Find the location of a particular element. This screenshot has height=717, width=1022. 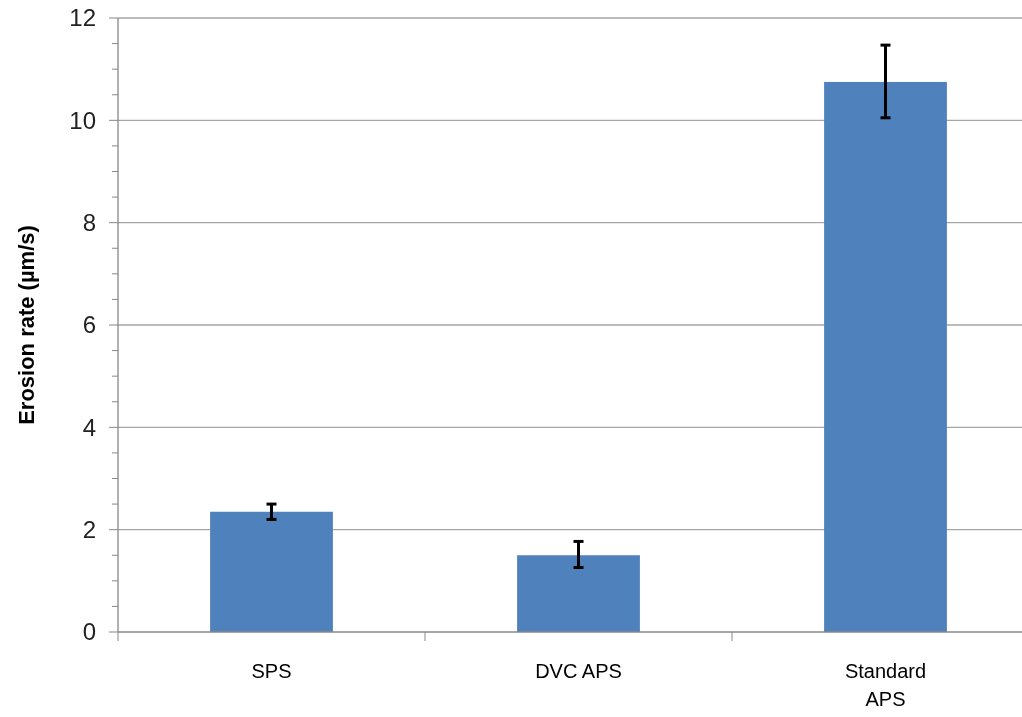

y-tick-label: 0 is located at coordinates (89, 632).